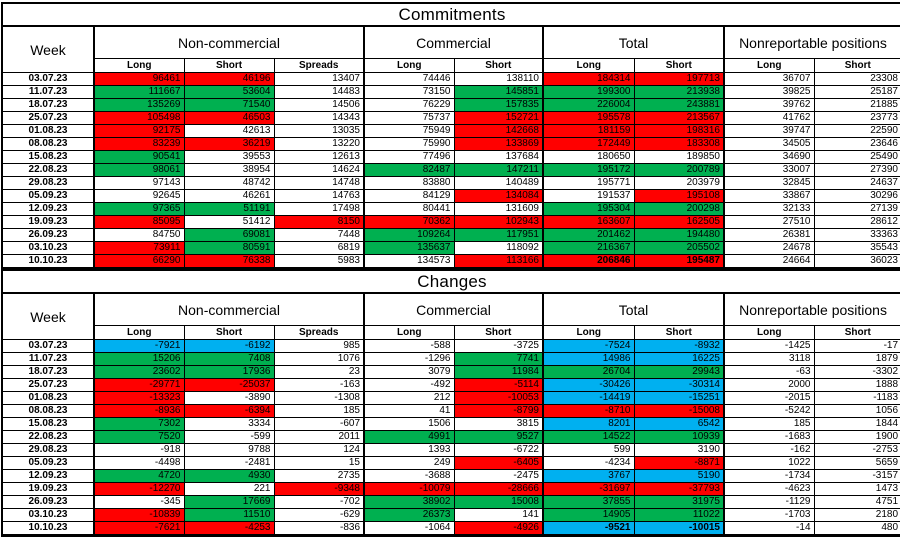 The height and width of the screenshot is (539, 900). Describe the element at coordinates (229, 170) in the screenshot. I see `value-cell: 38954` at that location.